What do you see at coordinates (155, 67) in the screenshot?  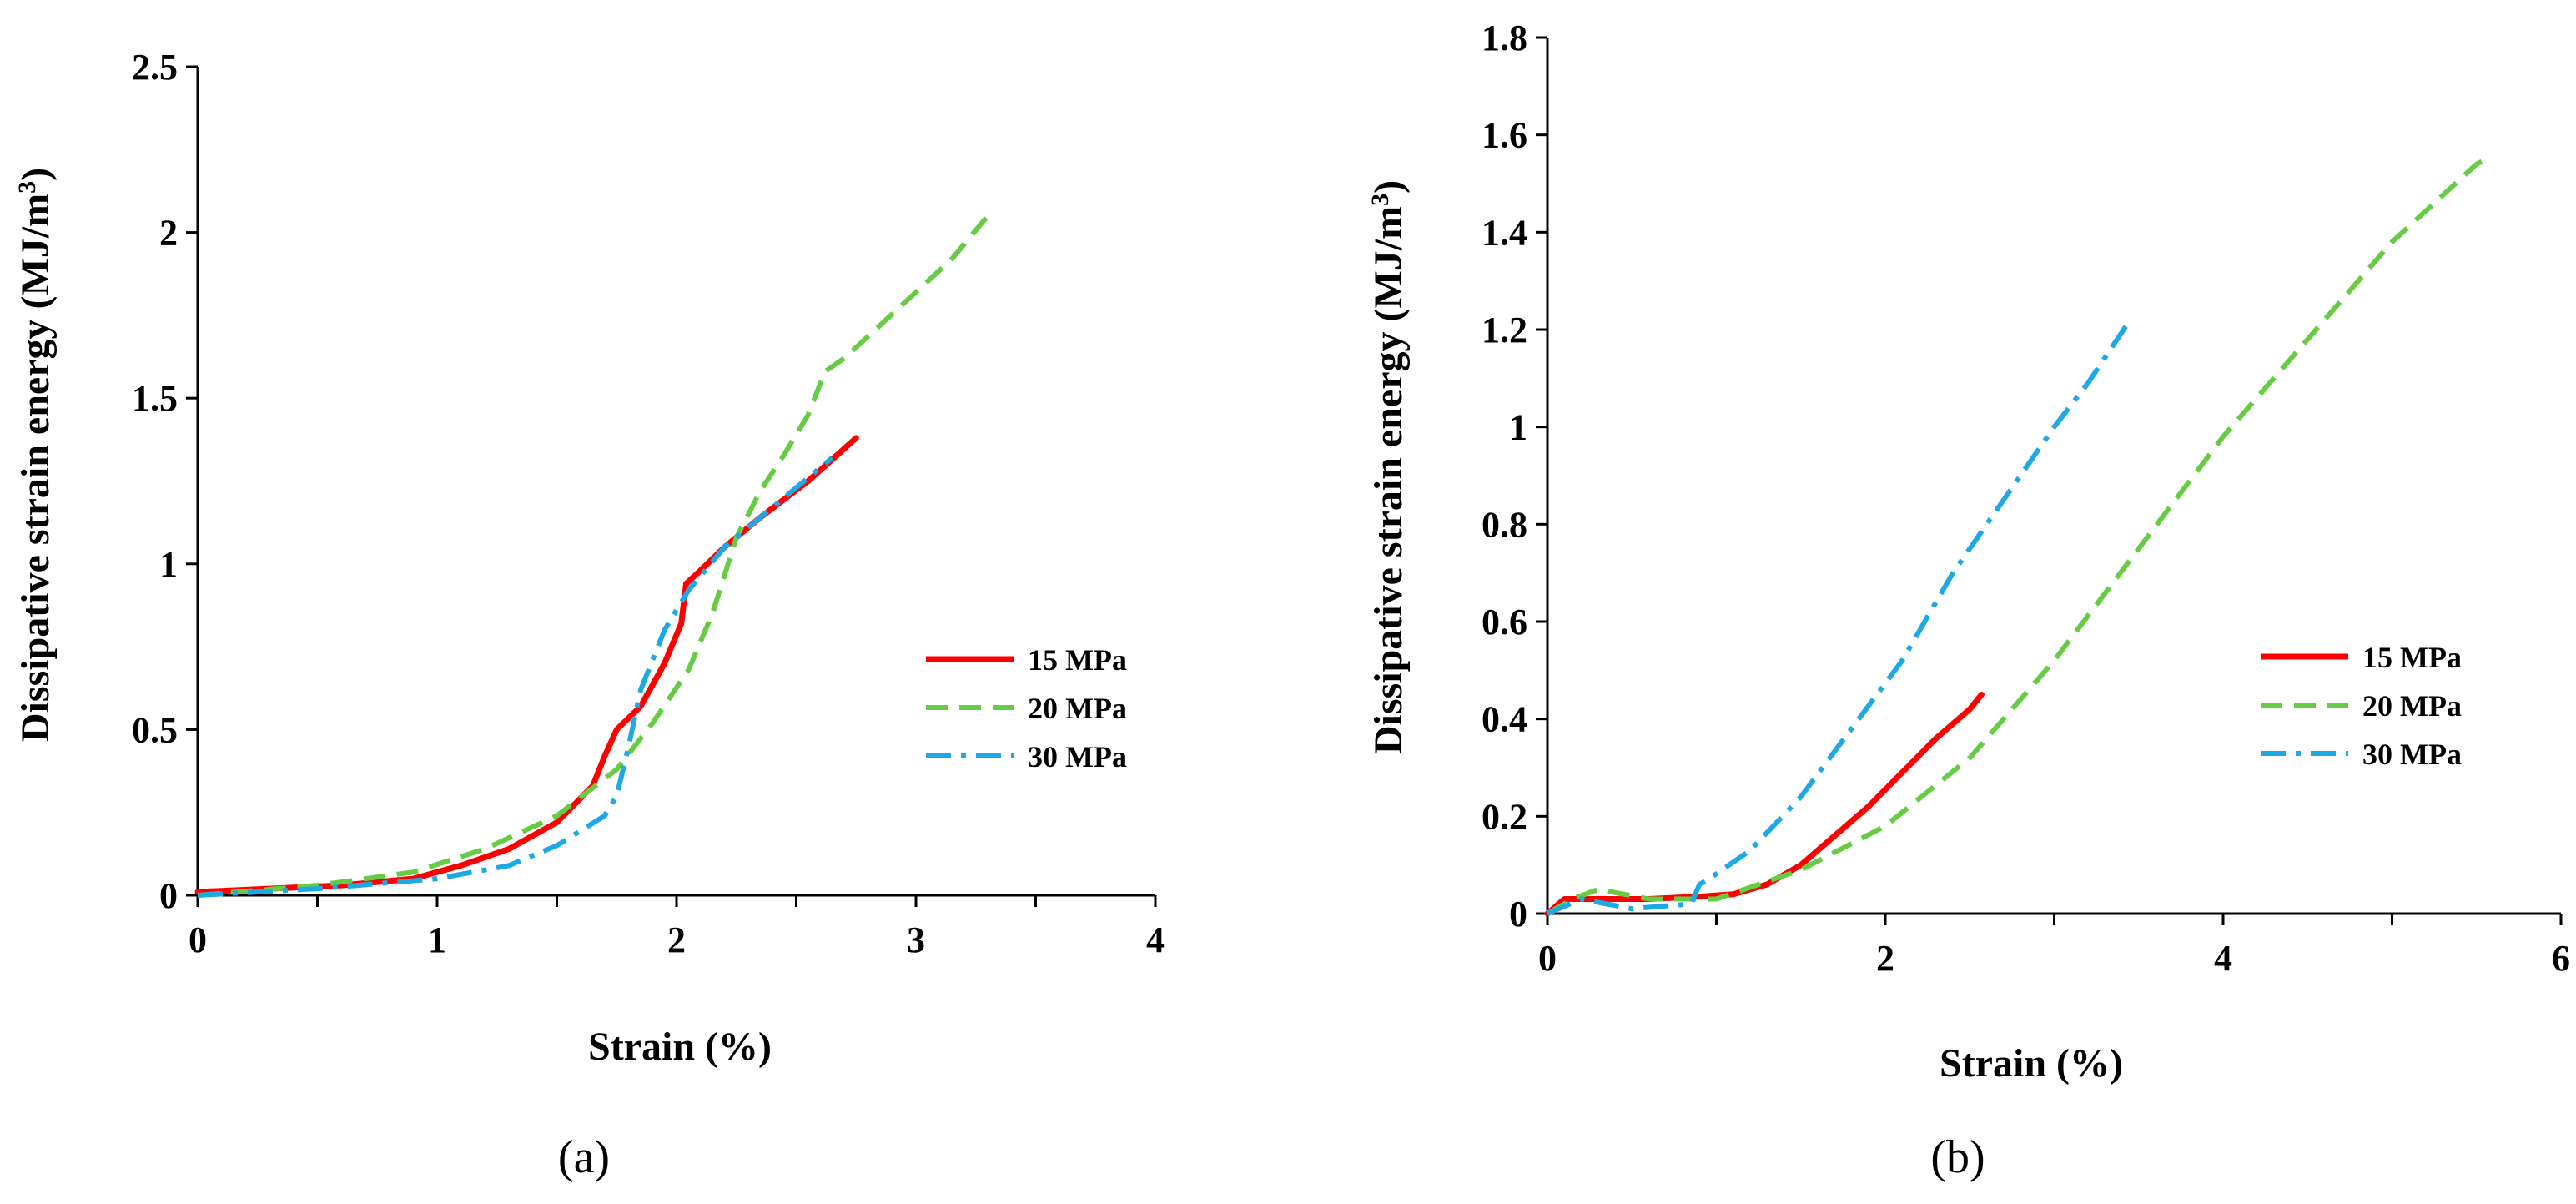 I see `y-tick-label: 2.5` at bounding box center [155, 67].